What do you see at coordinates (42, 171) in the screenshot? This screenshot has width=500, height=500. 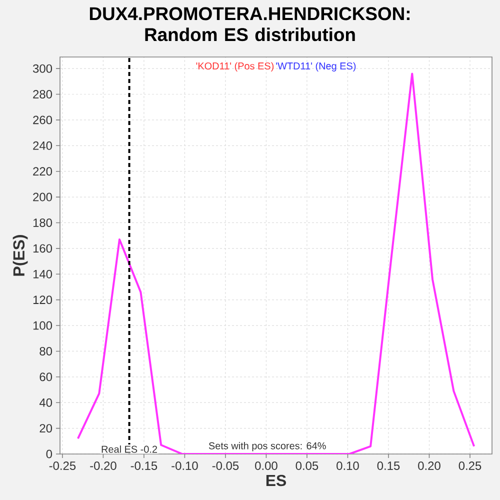 I see `y-tick-label: 220` at bounding box center [42, 171].